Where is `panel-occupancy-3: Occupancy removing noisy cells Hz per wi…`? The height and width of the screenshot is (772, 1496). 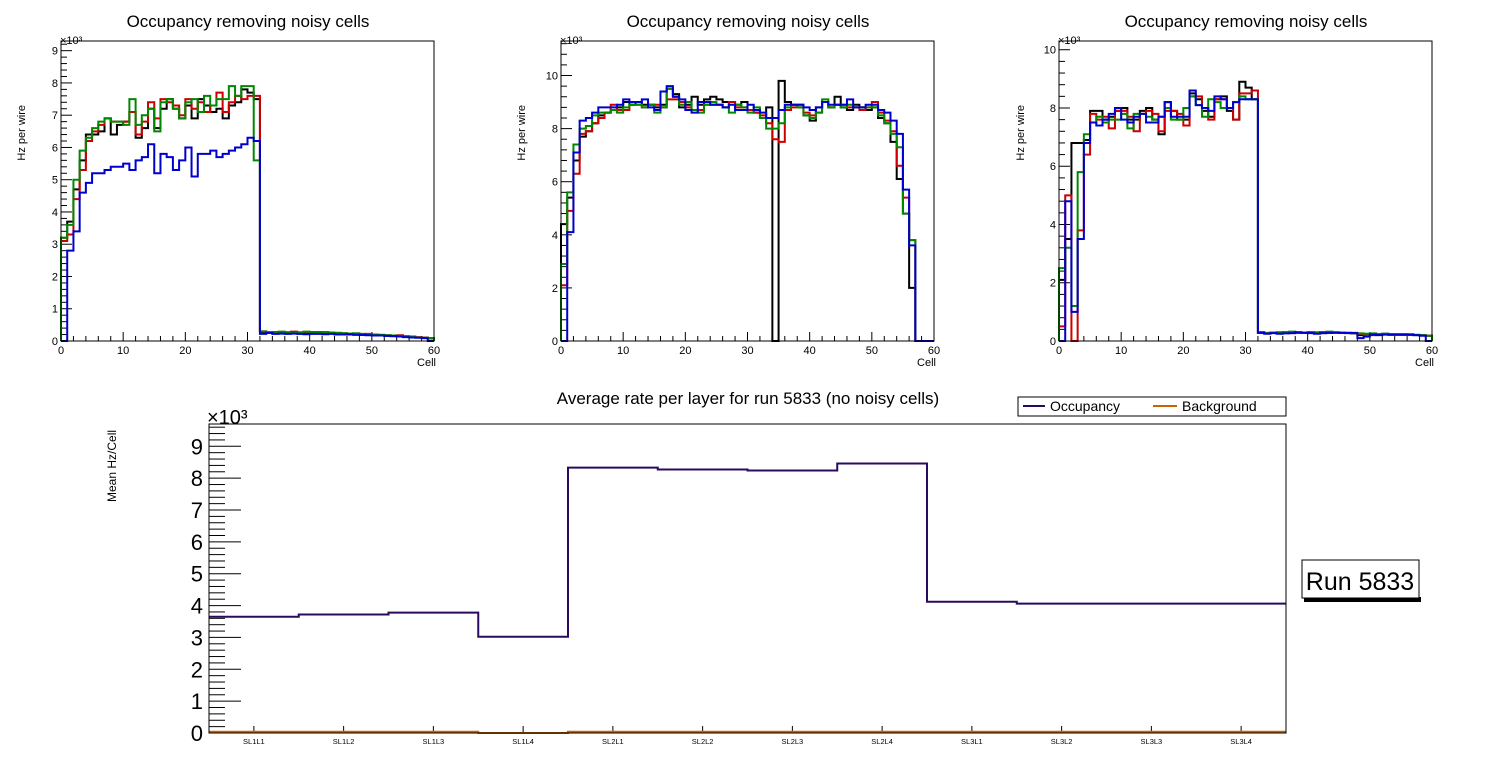
panel-occupancy-3: Occupancy removing noisy cells Hz per wi… is located at coordinates (1226, 190).